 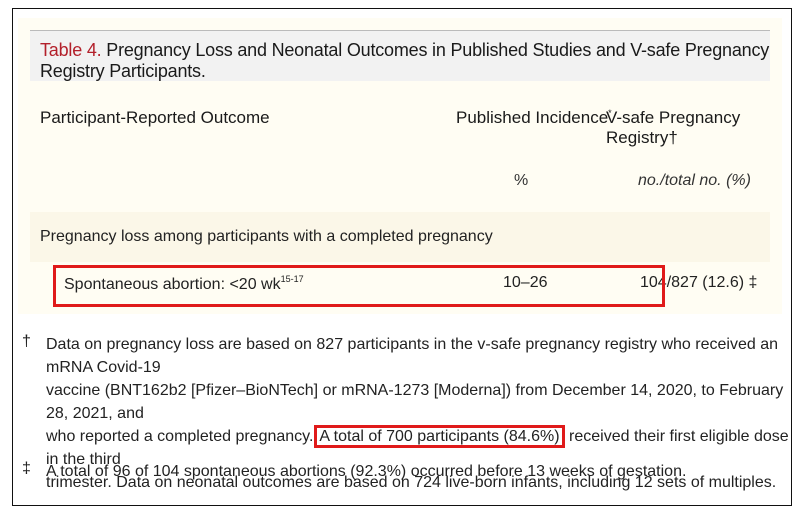 I want to click on row-outcome: Spontaneous abortion: <20 wk15-17, so click(x=184, y=284).